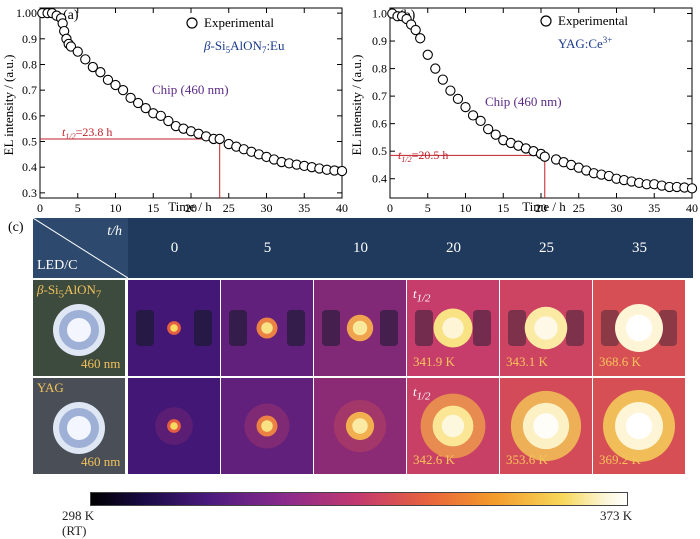  What do you see at coordinates (620, 459) in the screenshot?
I see `temperature-label: 369.2 K` at bounding box center [620, 459].